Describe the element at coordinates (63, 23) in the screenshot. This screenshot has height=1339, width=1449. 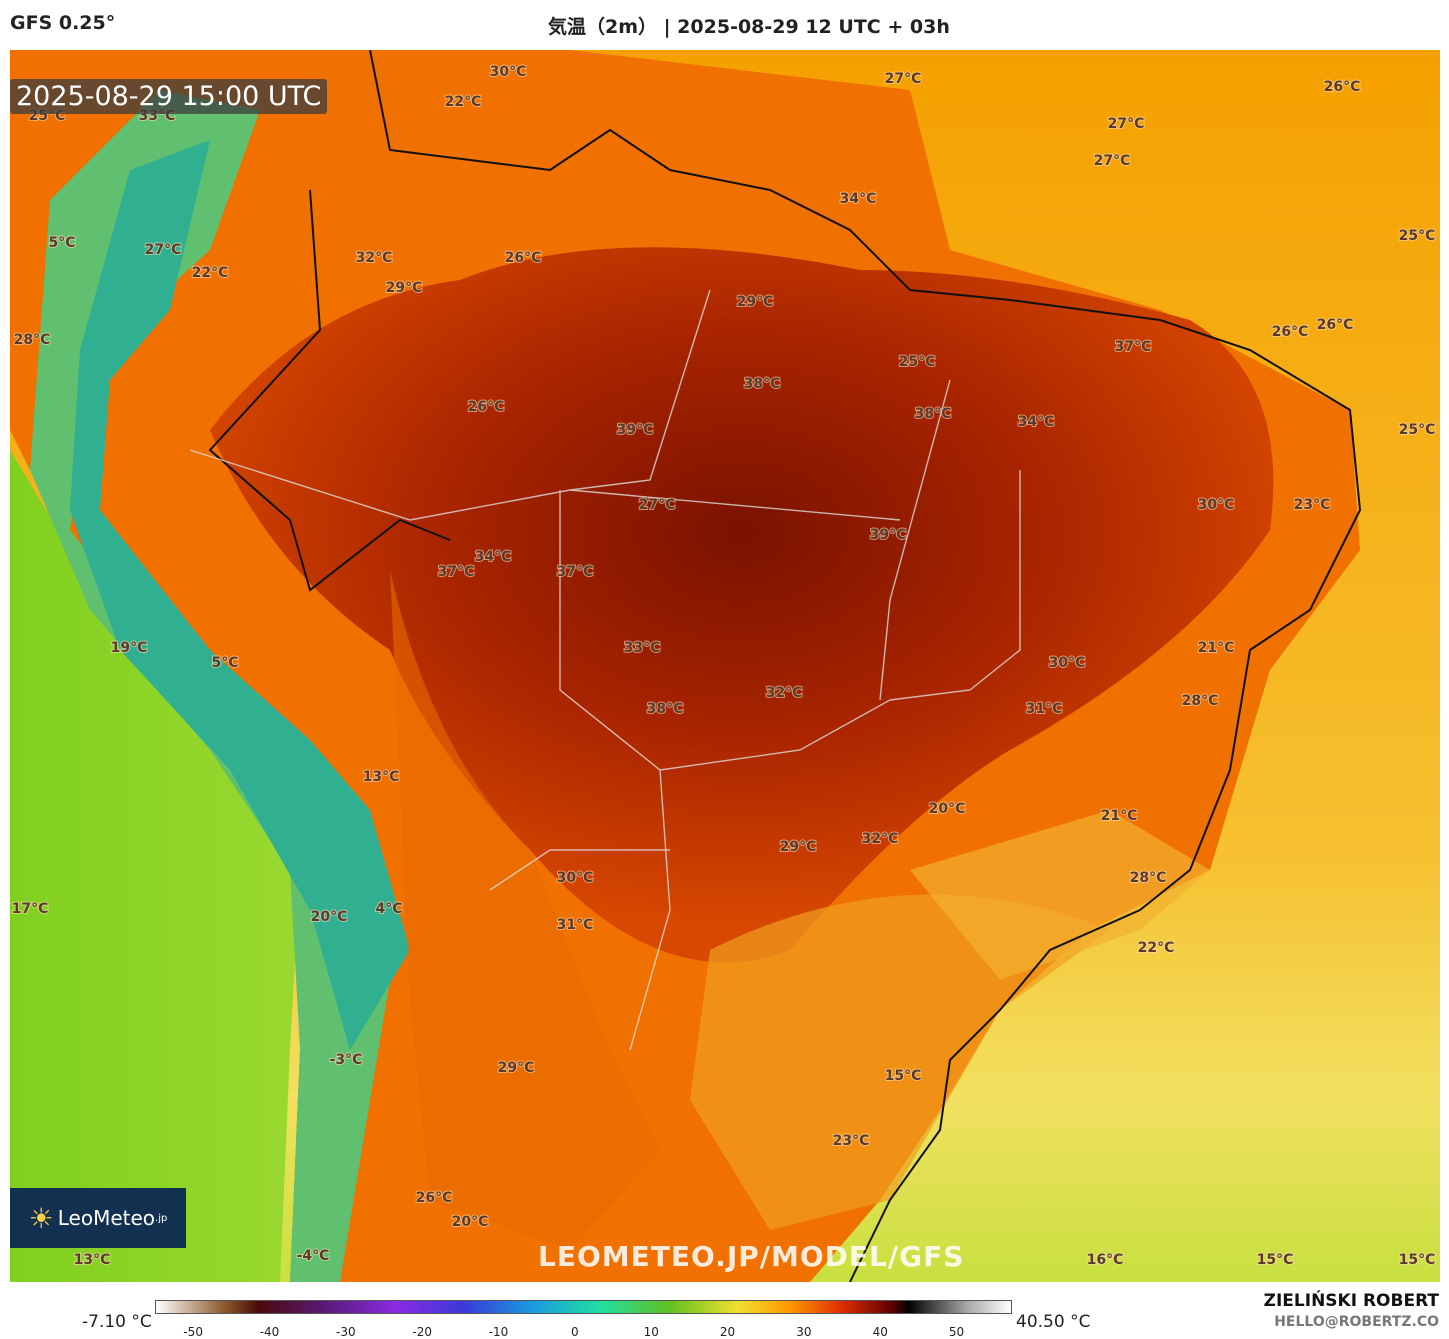
I see `model-name: GFS 0.25°` at that location.